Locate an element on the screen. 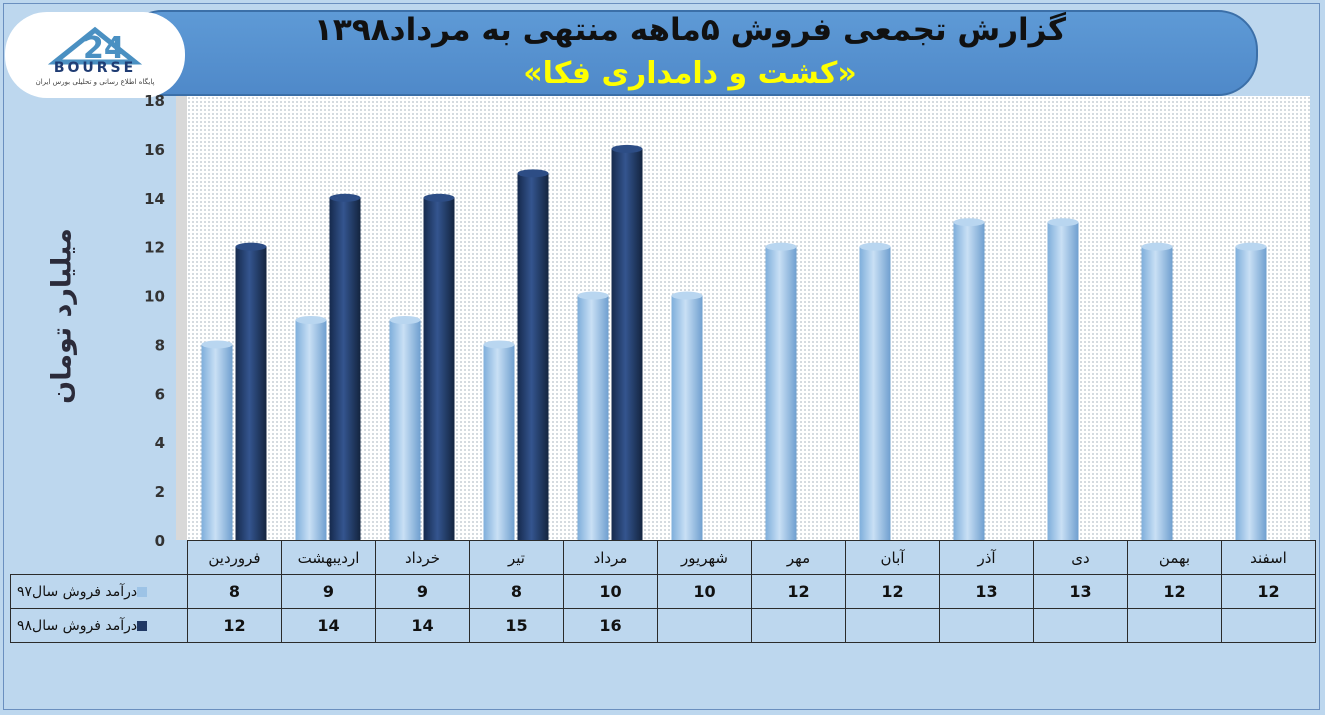 This screenshot has width=1325, height=715. y-tick-label: 12 is located at coordinates (154, 248).